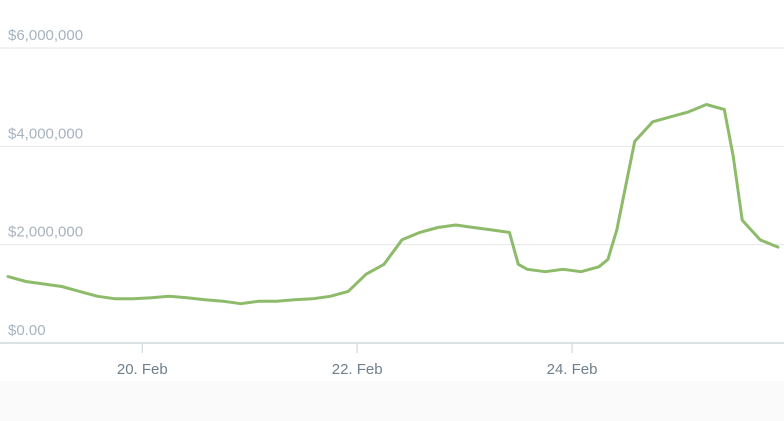  Describe the element at coordinates (142, 369) in the screenshot. I see `x-tick-label: 20. Feb` at that location.